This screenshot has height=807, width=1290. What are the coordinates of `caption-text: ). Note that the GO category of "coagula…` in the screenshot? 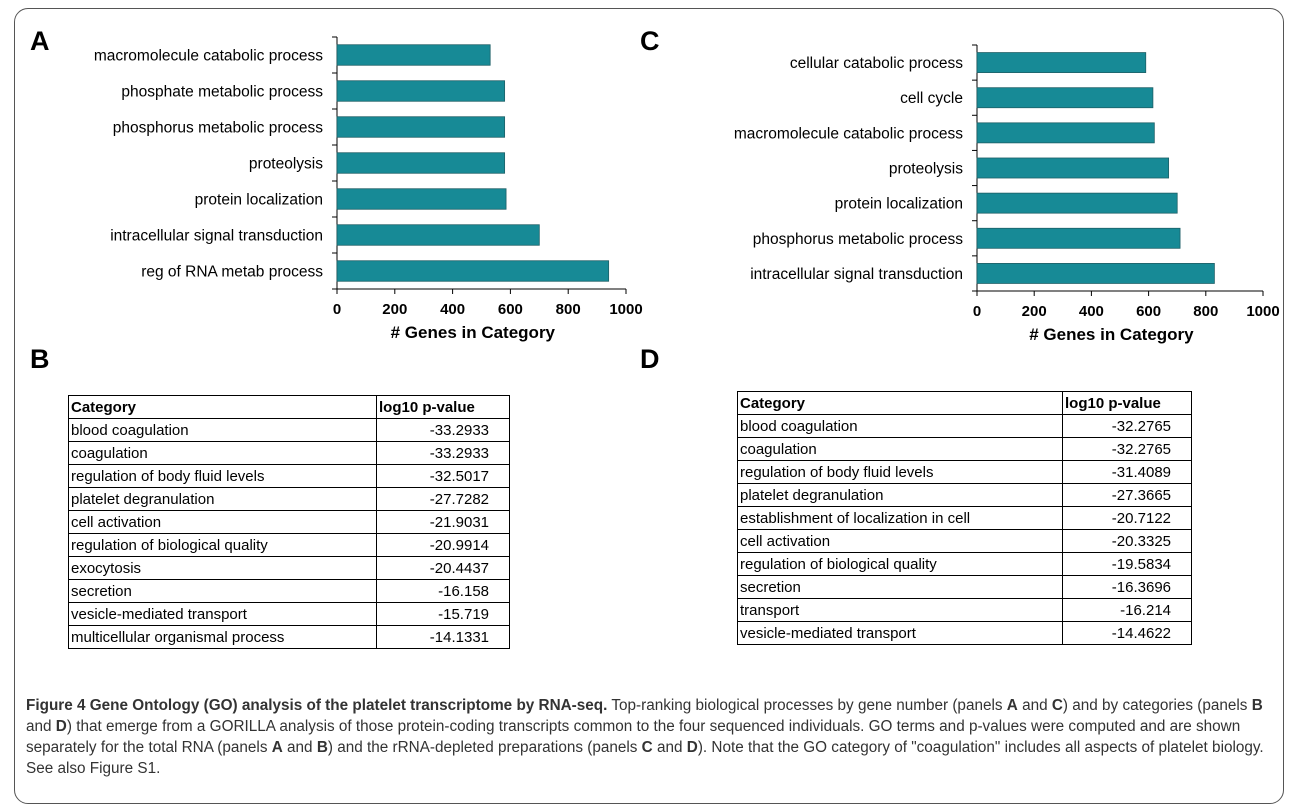 It's located at (645, 758).